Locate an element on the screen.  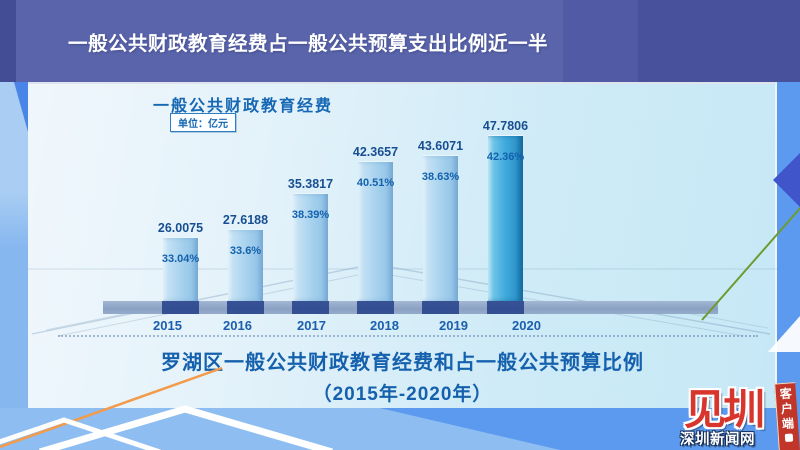
bar-2019: 38.63% is located at coordinates (440, 228).